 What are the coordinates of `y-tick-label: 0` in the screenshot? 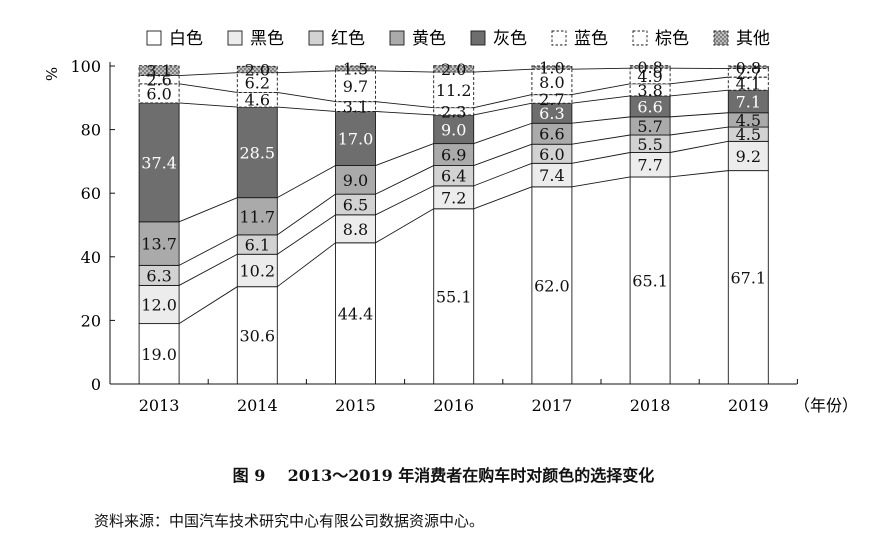 It's located at (96, 384).